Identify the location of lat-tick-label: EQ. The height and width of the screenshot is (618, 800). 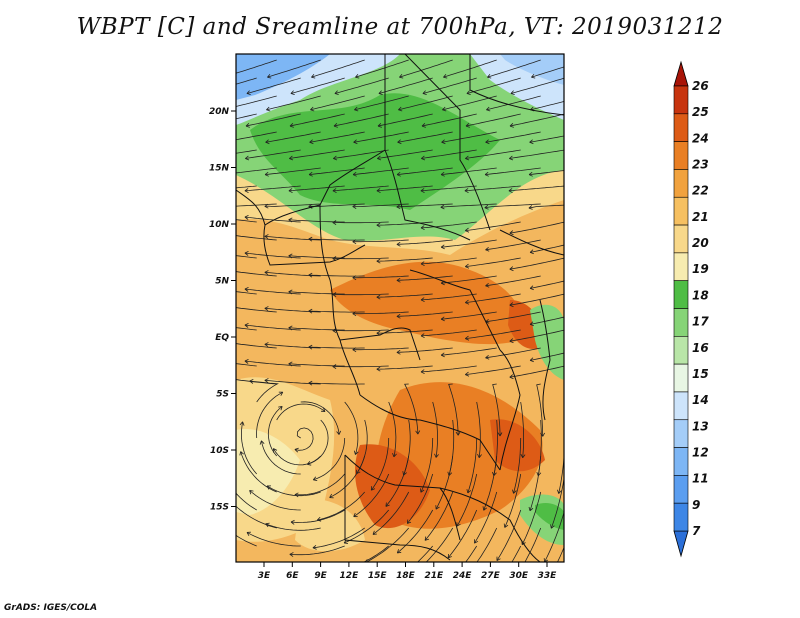
(222, 338).